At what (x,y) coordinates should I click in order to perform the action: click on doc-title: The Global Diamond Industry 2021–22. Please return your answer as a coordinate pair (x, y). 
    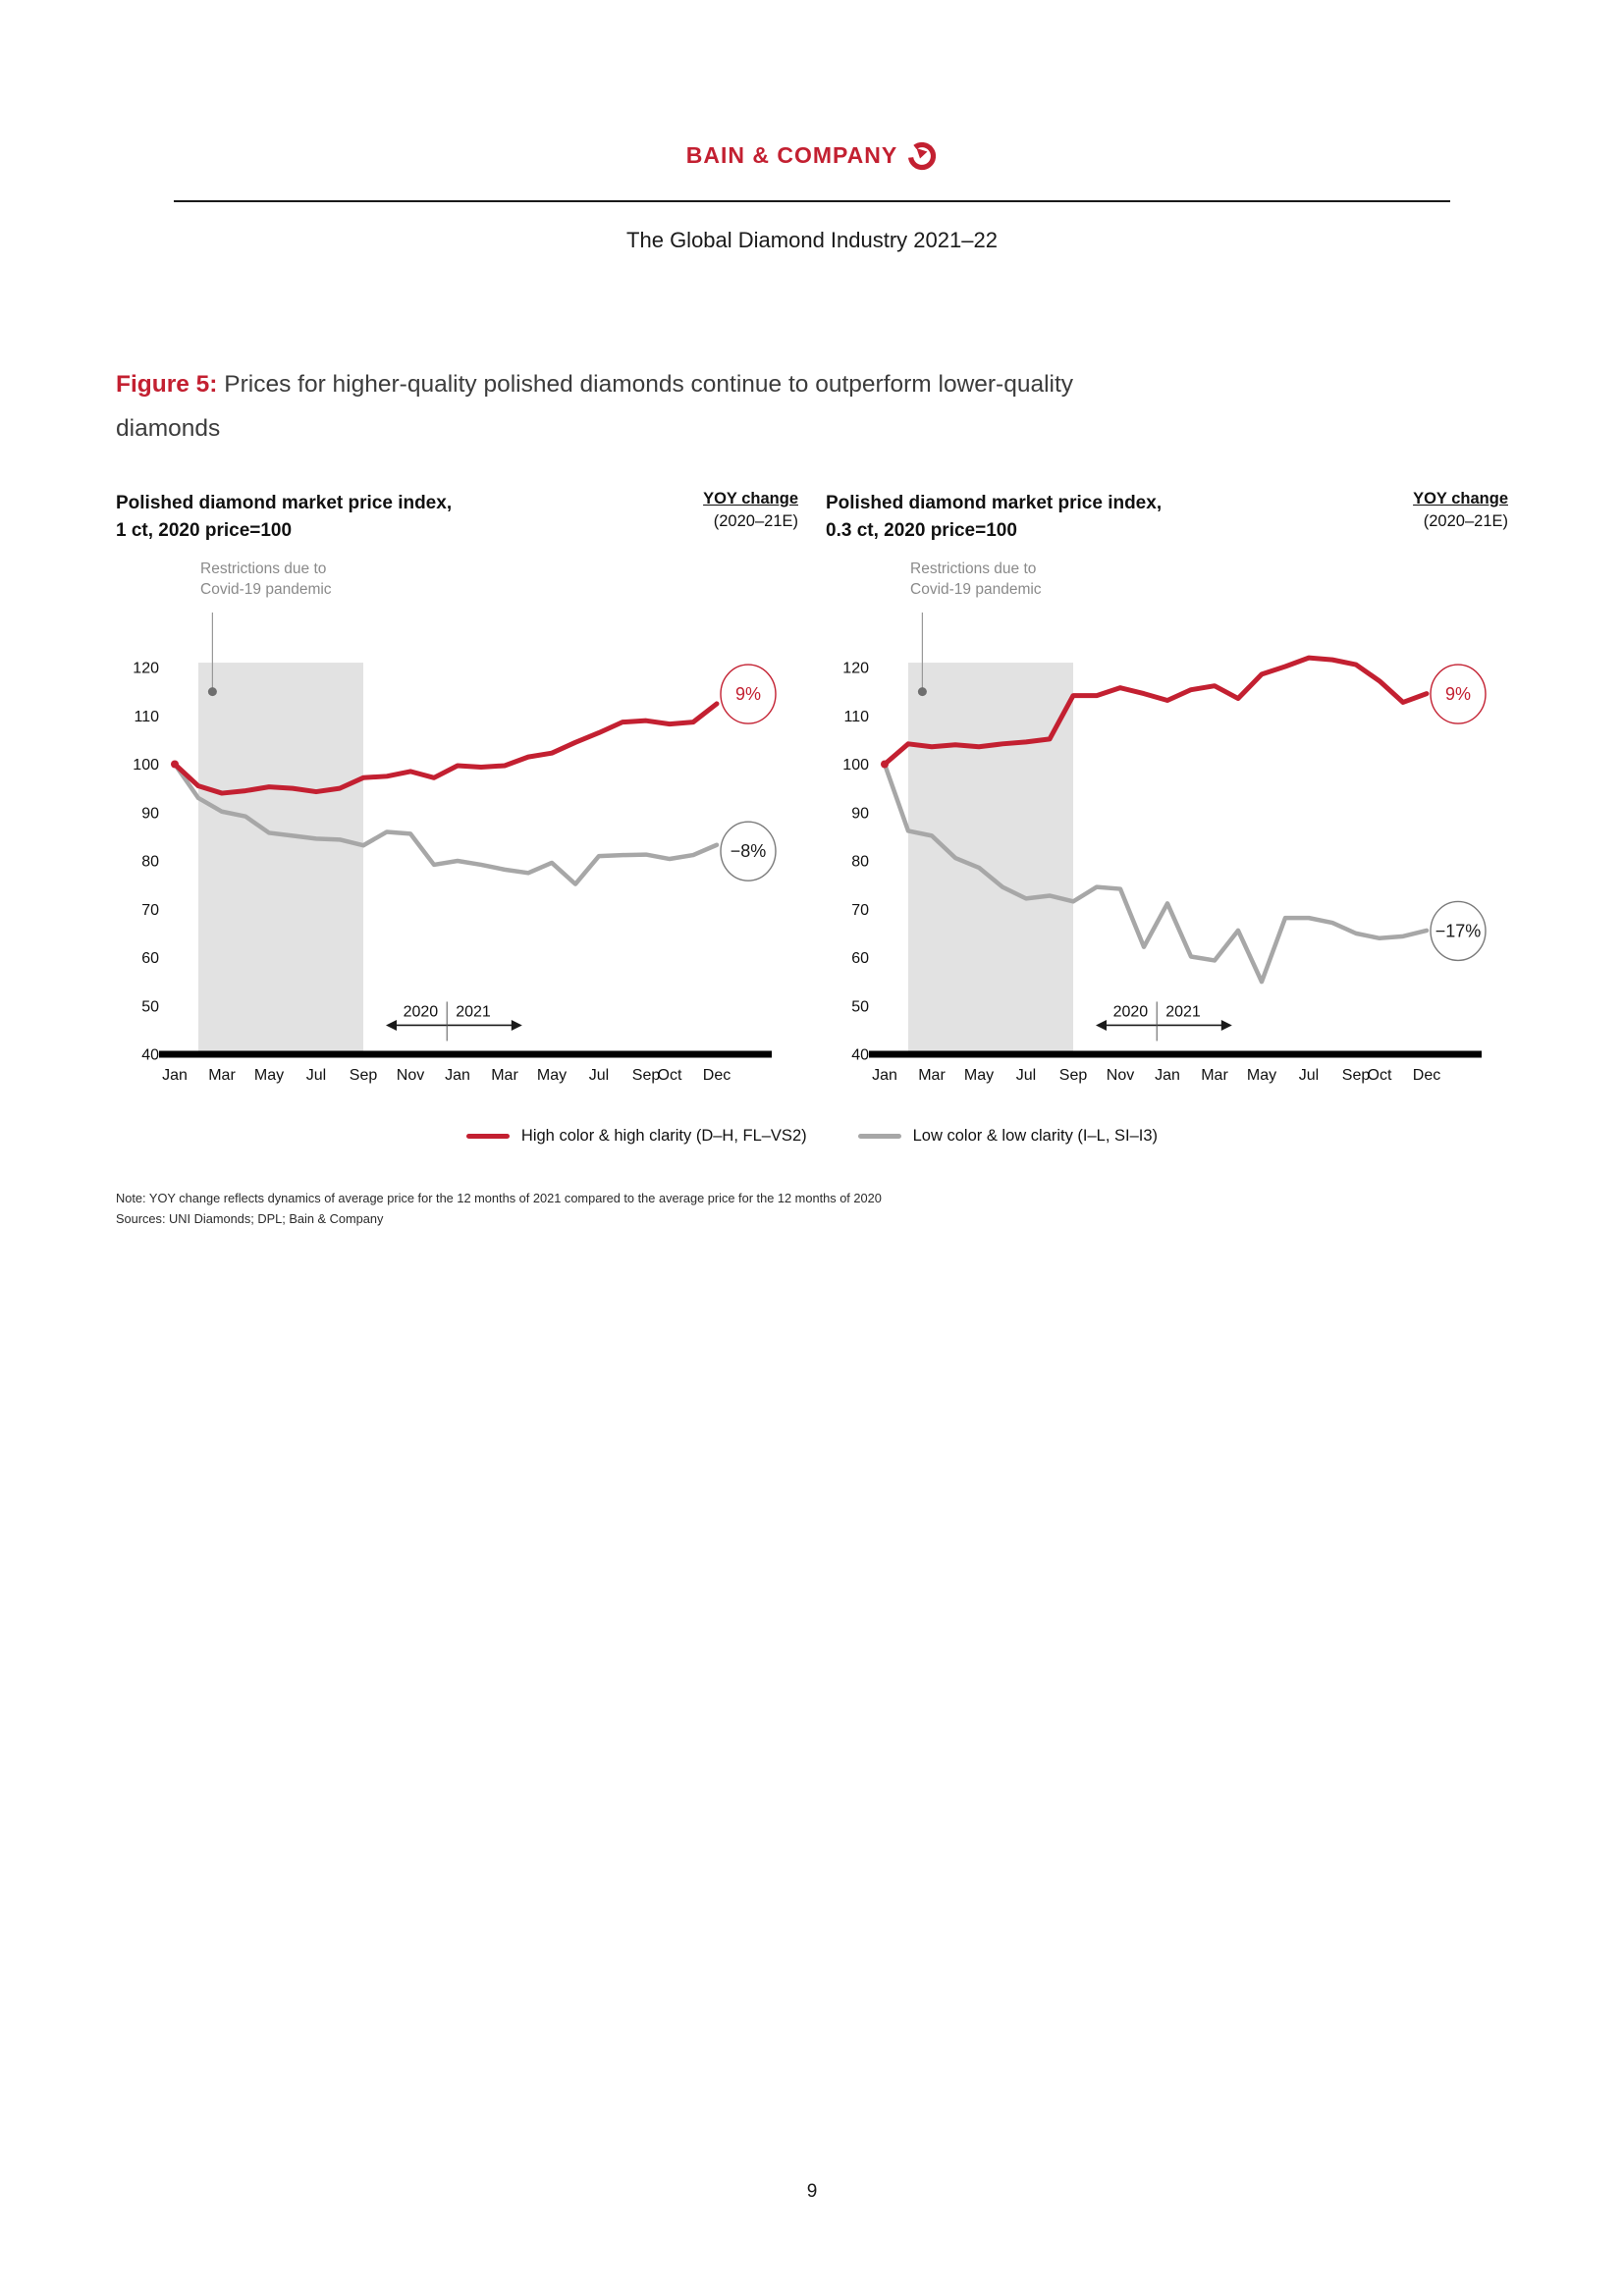
    Looking at the image, I should click on (812, 240).